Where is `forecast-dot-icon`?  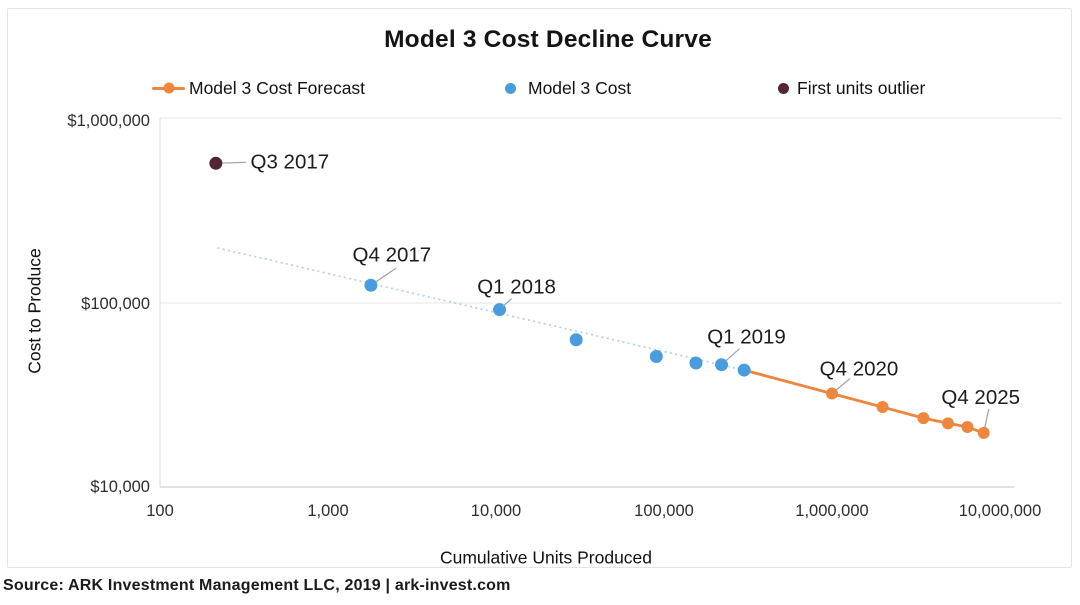 forecast-dot-icon is located at coordinates (168, 88).